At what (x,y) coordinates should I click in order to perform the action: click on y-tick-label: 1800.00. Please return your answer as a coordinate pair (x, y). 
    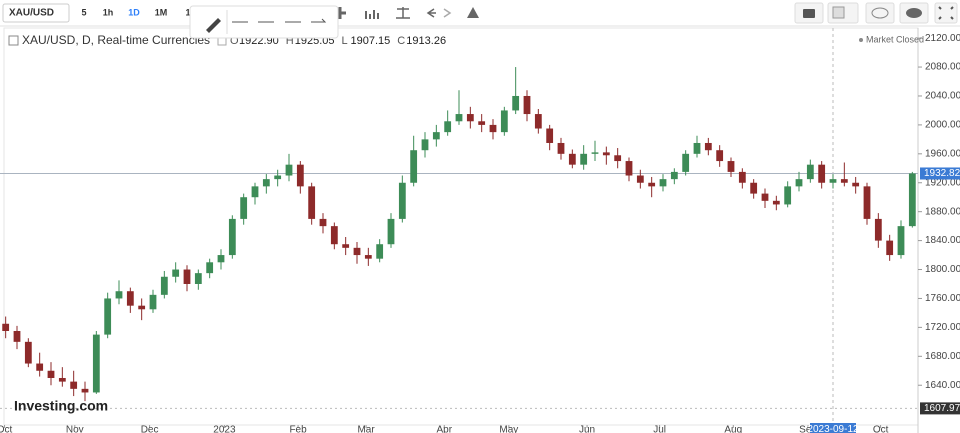
    Looking at the image, I should click on (942, 269).